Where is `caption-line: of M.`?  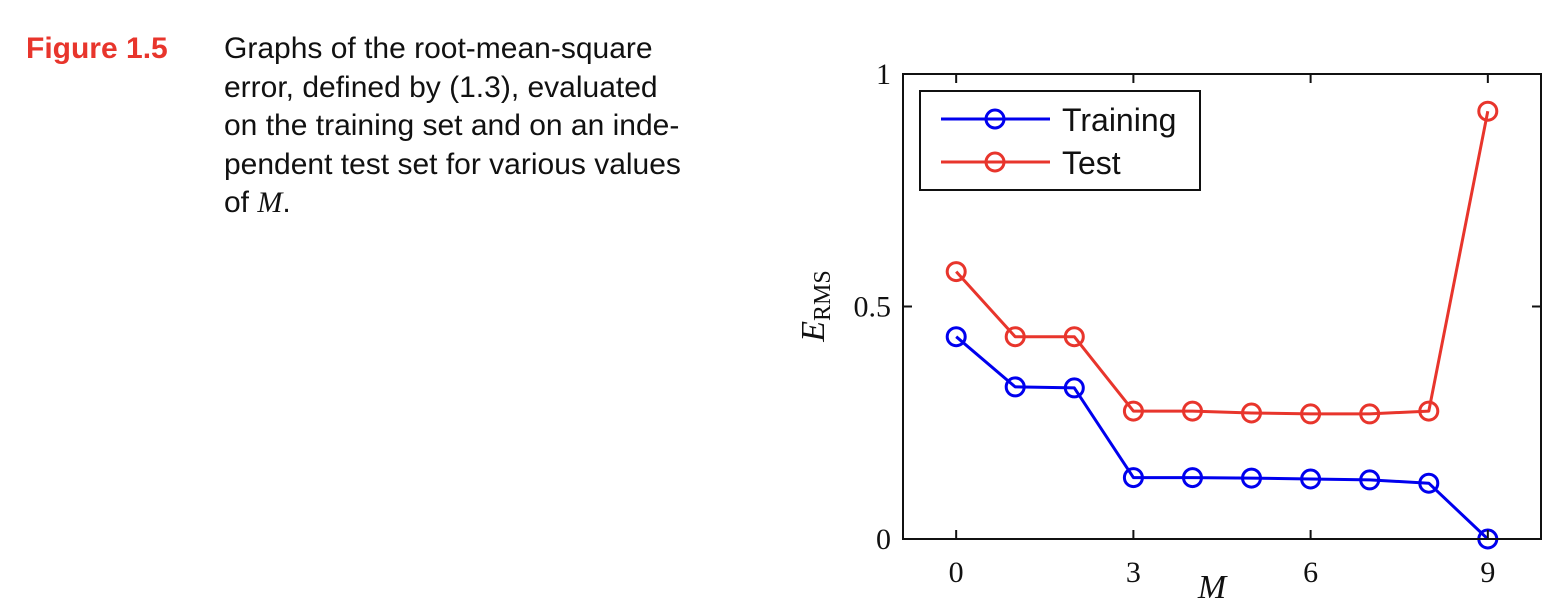 caption-line: of M. is located at coordinates (489, 203).